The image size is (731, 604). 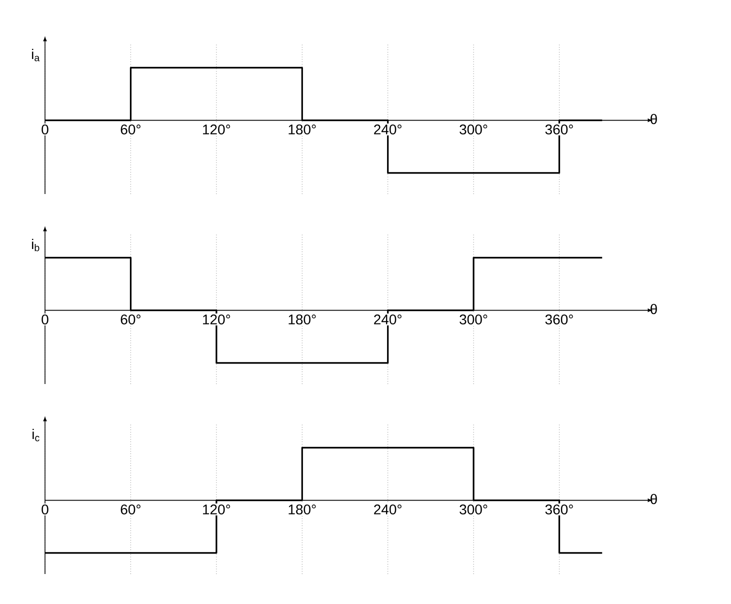 I want to click on y-axis-title: i$_{b}$, so click(x=36, y=245).